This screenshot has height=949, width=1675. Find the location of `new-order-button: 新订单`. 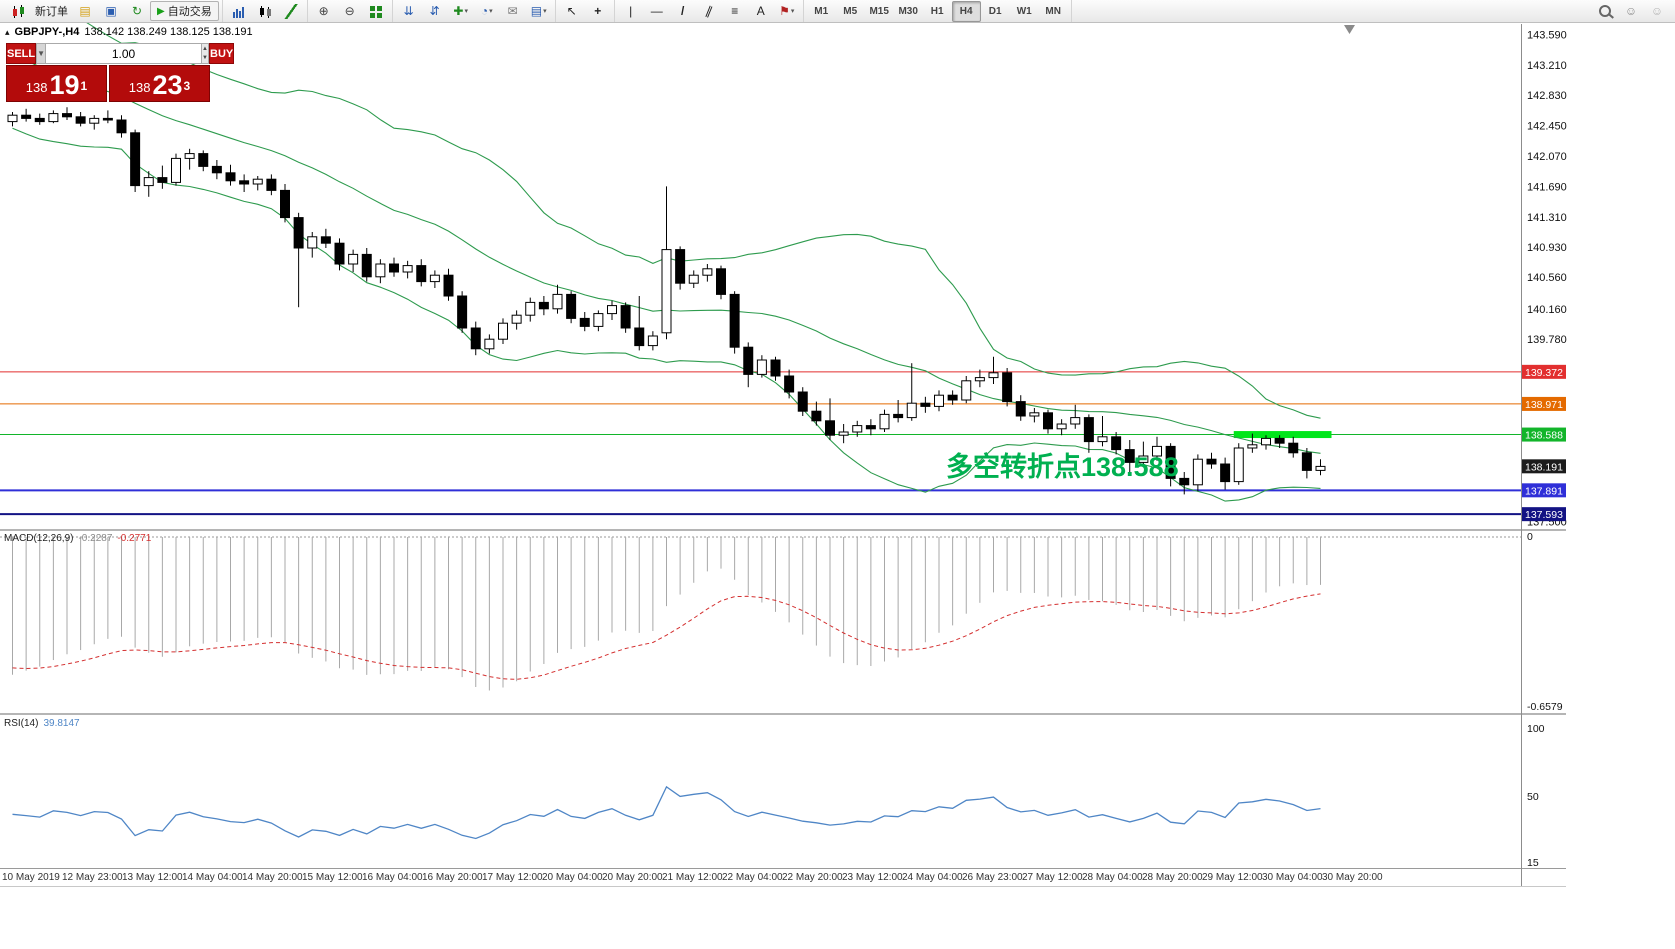

new-order-button: 新订单 is located at coordinates (51, 12).